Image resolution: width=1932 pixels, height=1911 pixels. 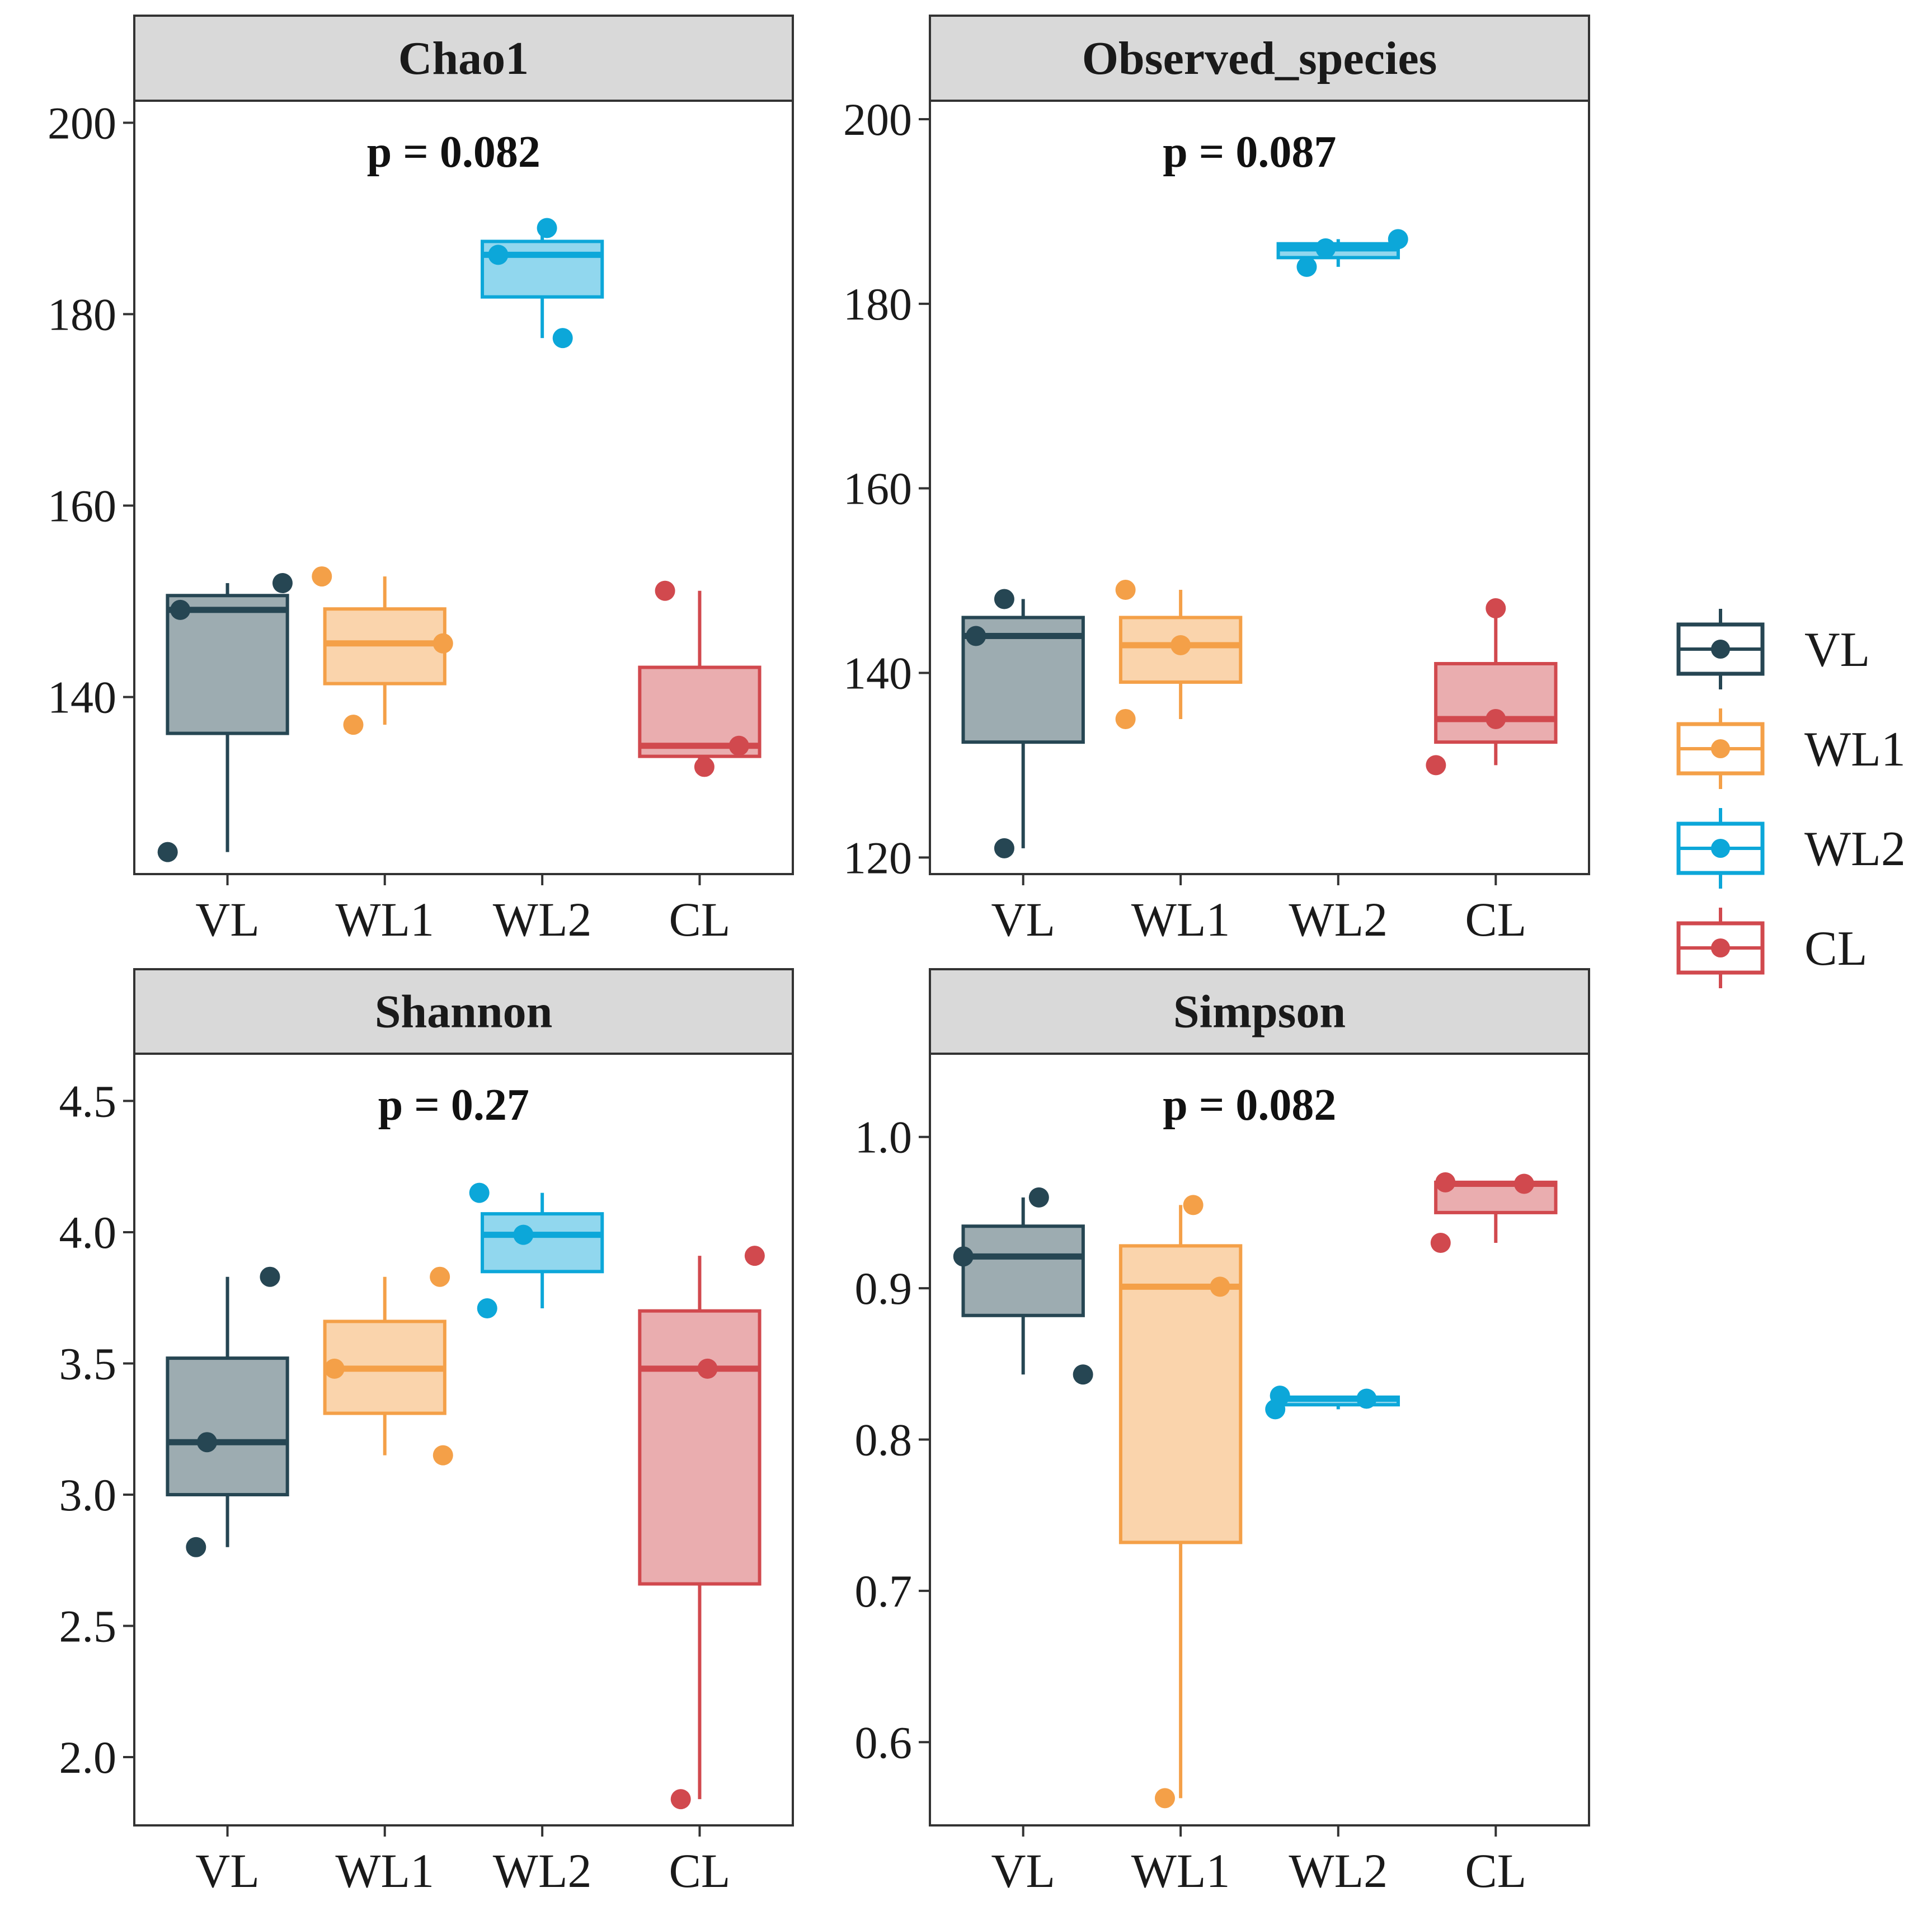 I want to click on legend-item-wl2: WL2, so click(x=1791, y=848).